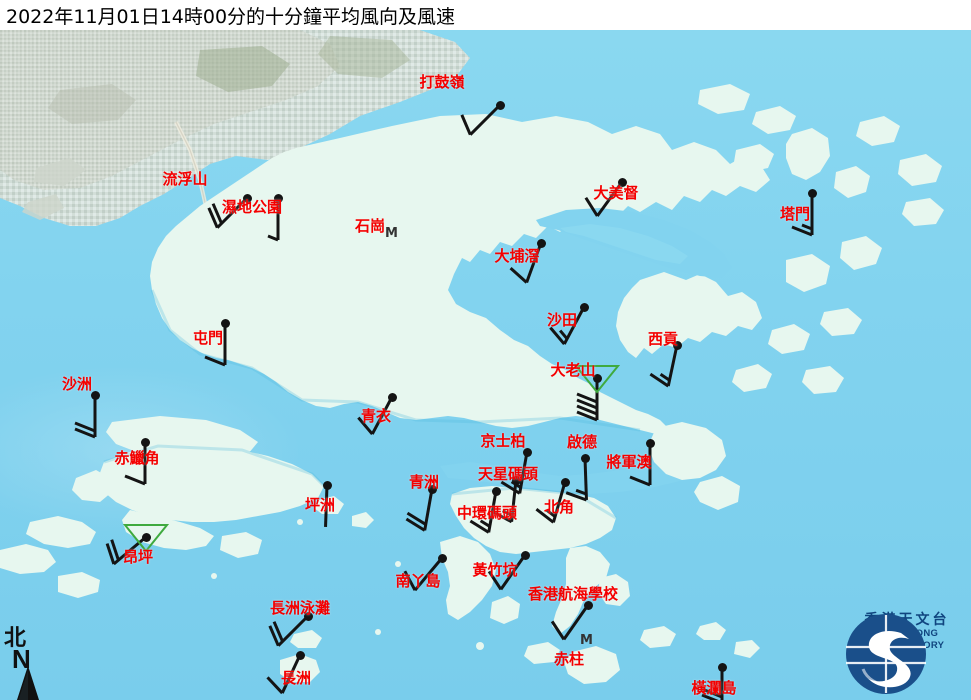 This screenshot has width=971, height=700. I want to click on station-label: 香港航海學校, so click(573, 594).